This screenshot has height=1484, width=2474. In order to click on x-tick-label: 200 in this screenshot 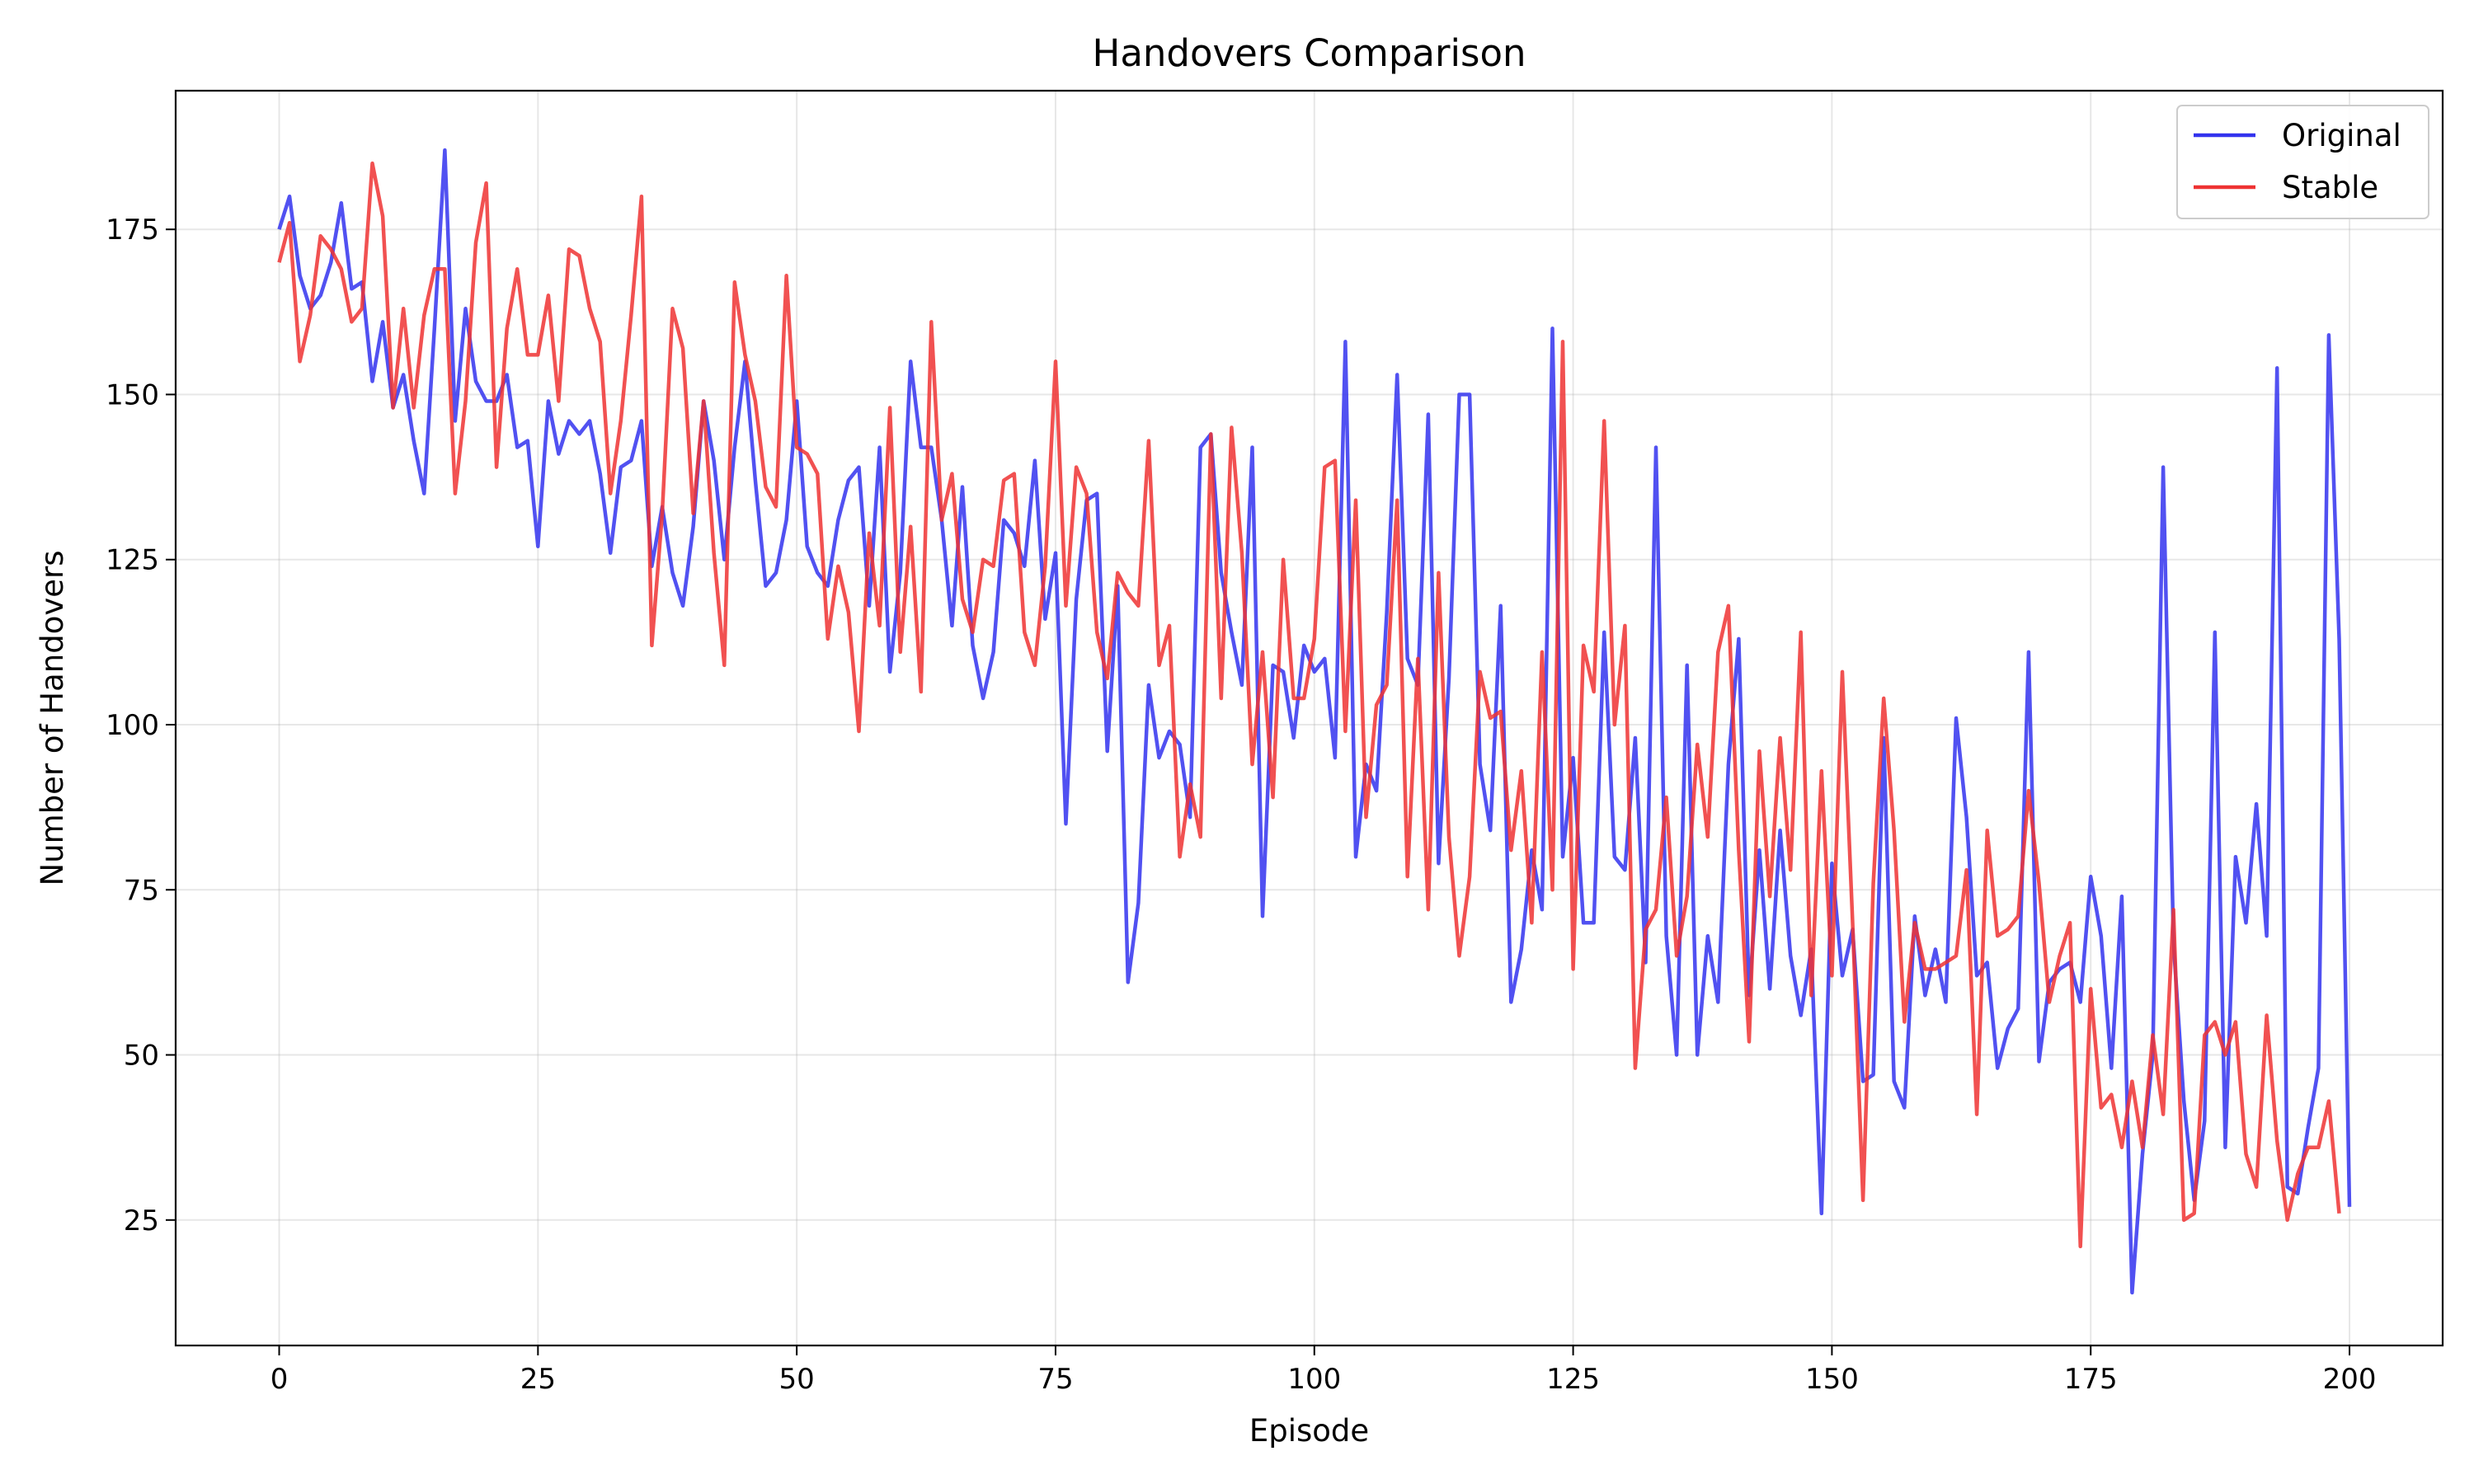, I will do `click(2350, 1379)`.